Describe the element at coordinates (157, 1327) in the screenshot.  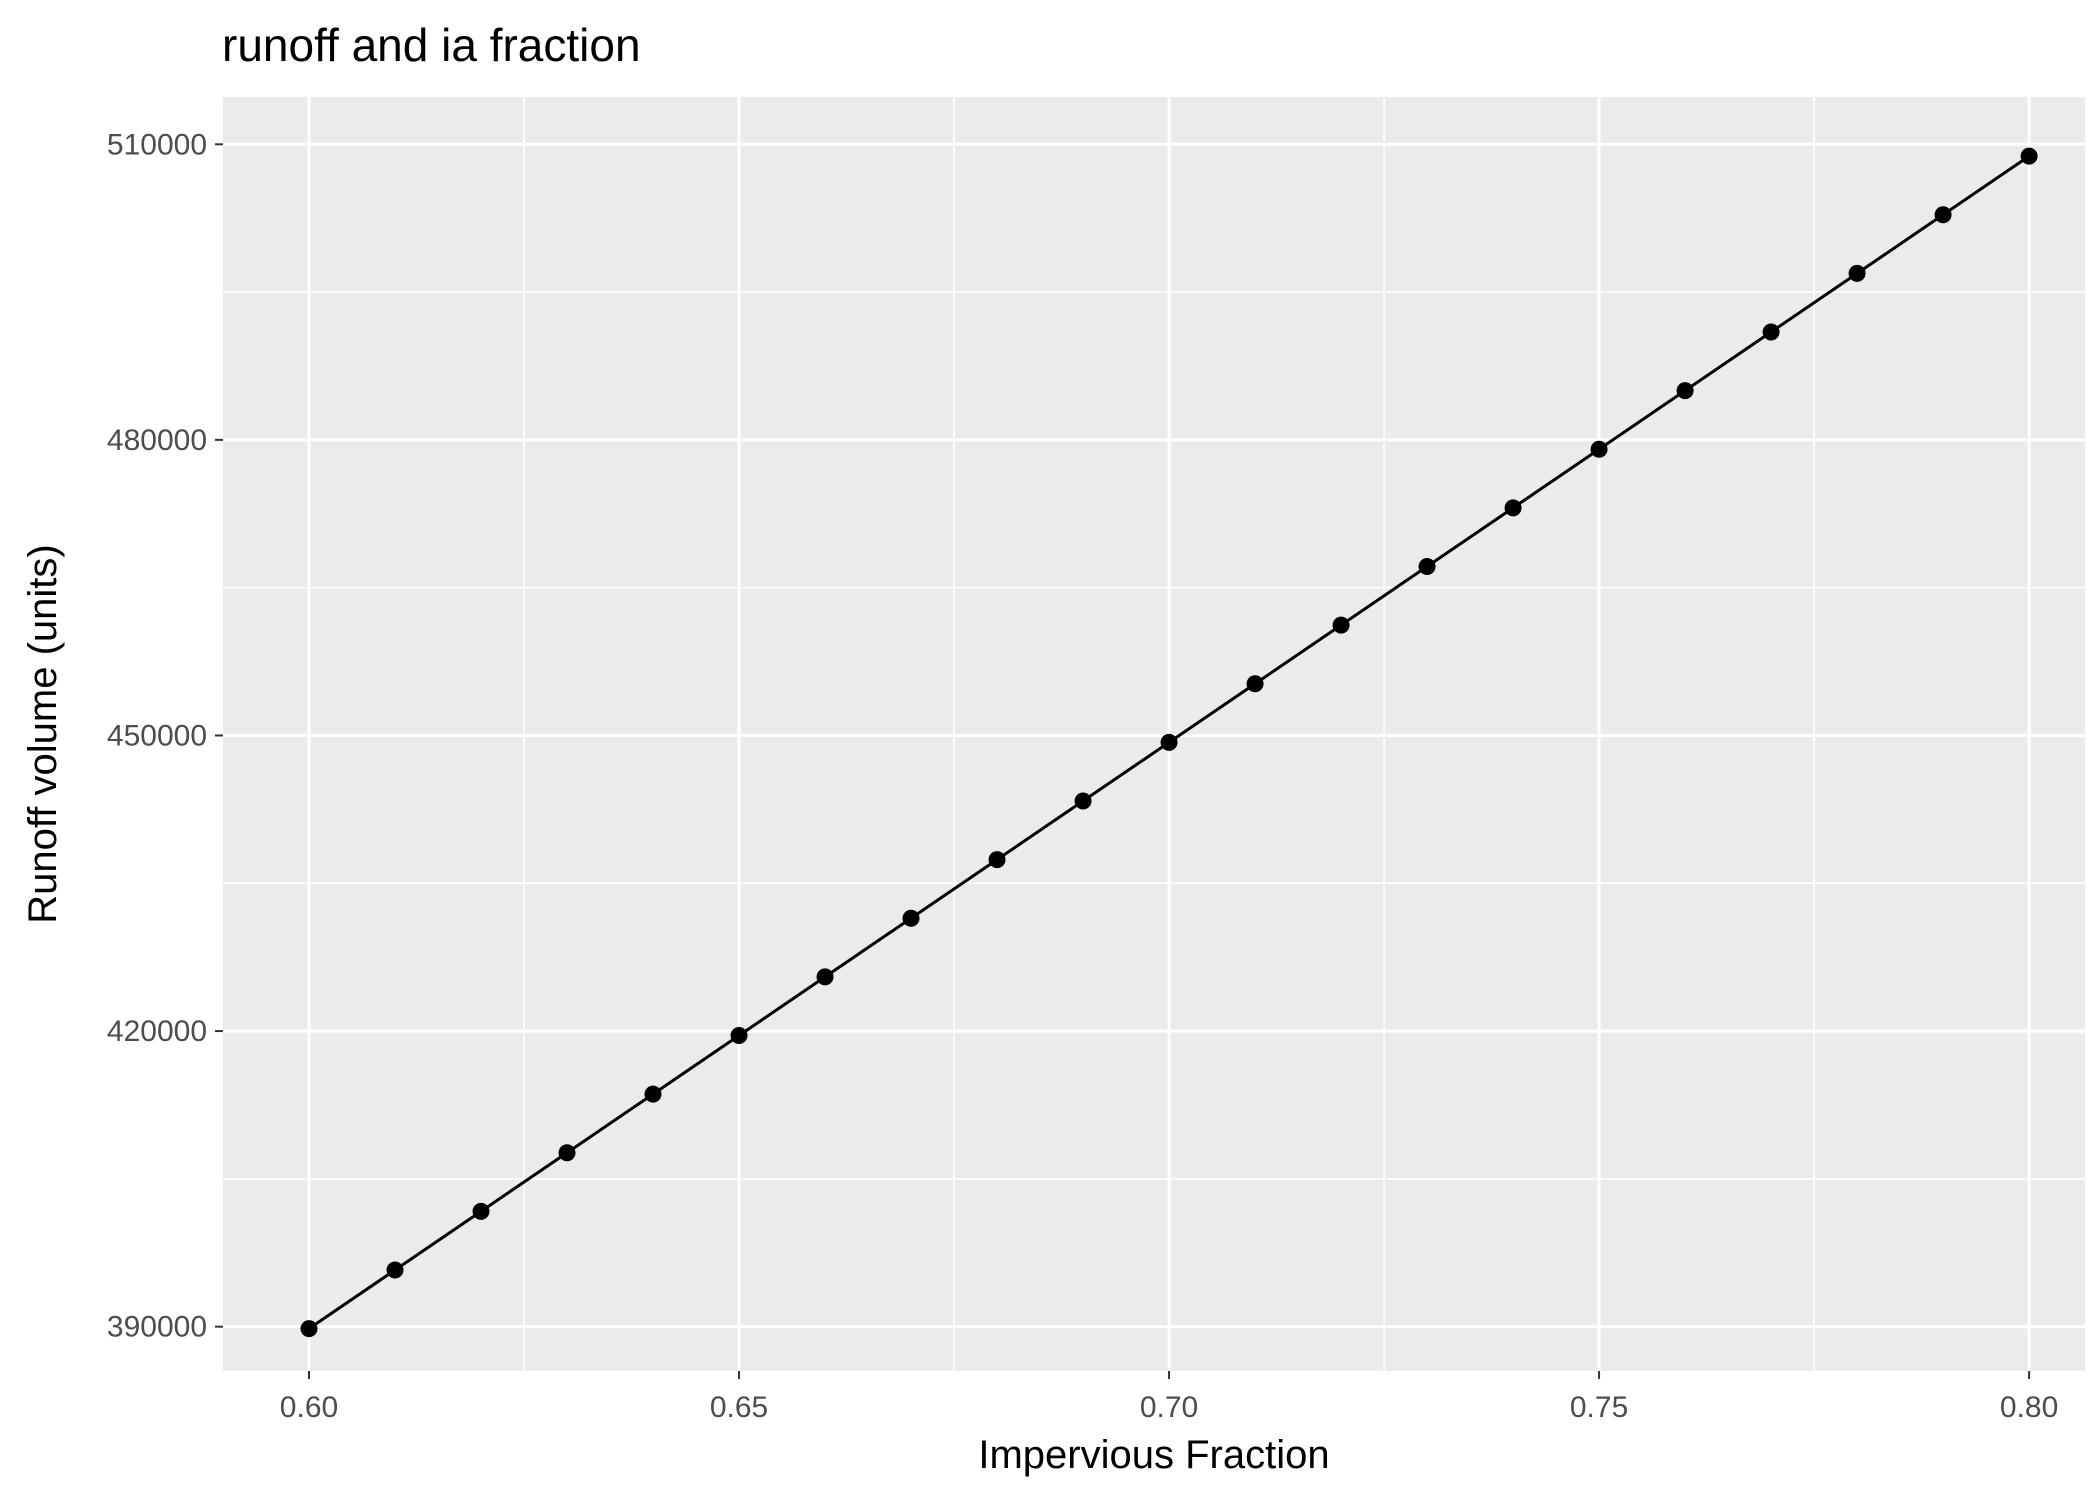
I see `y-tick-label: 390000` at that location.